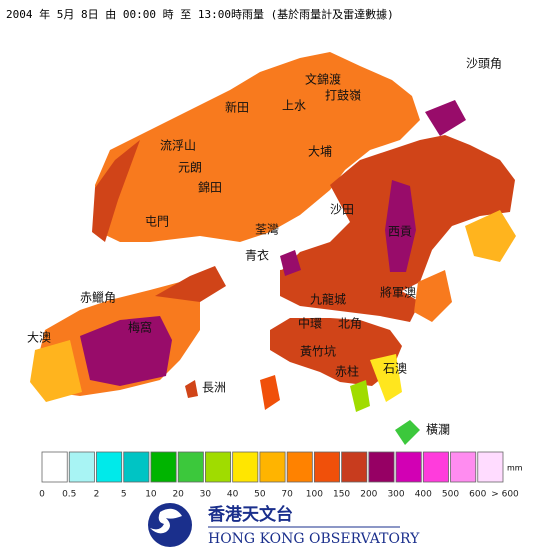  What do you see at coordinates (39, 338) in the screenshot?
I see `place-label: 大澳` at bounding box center [39, 338].